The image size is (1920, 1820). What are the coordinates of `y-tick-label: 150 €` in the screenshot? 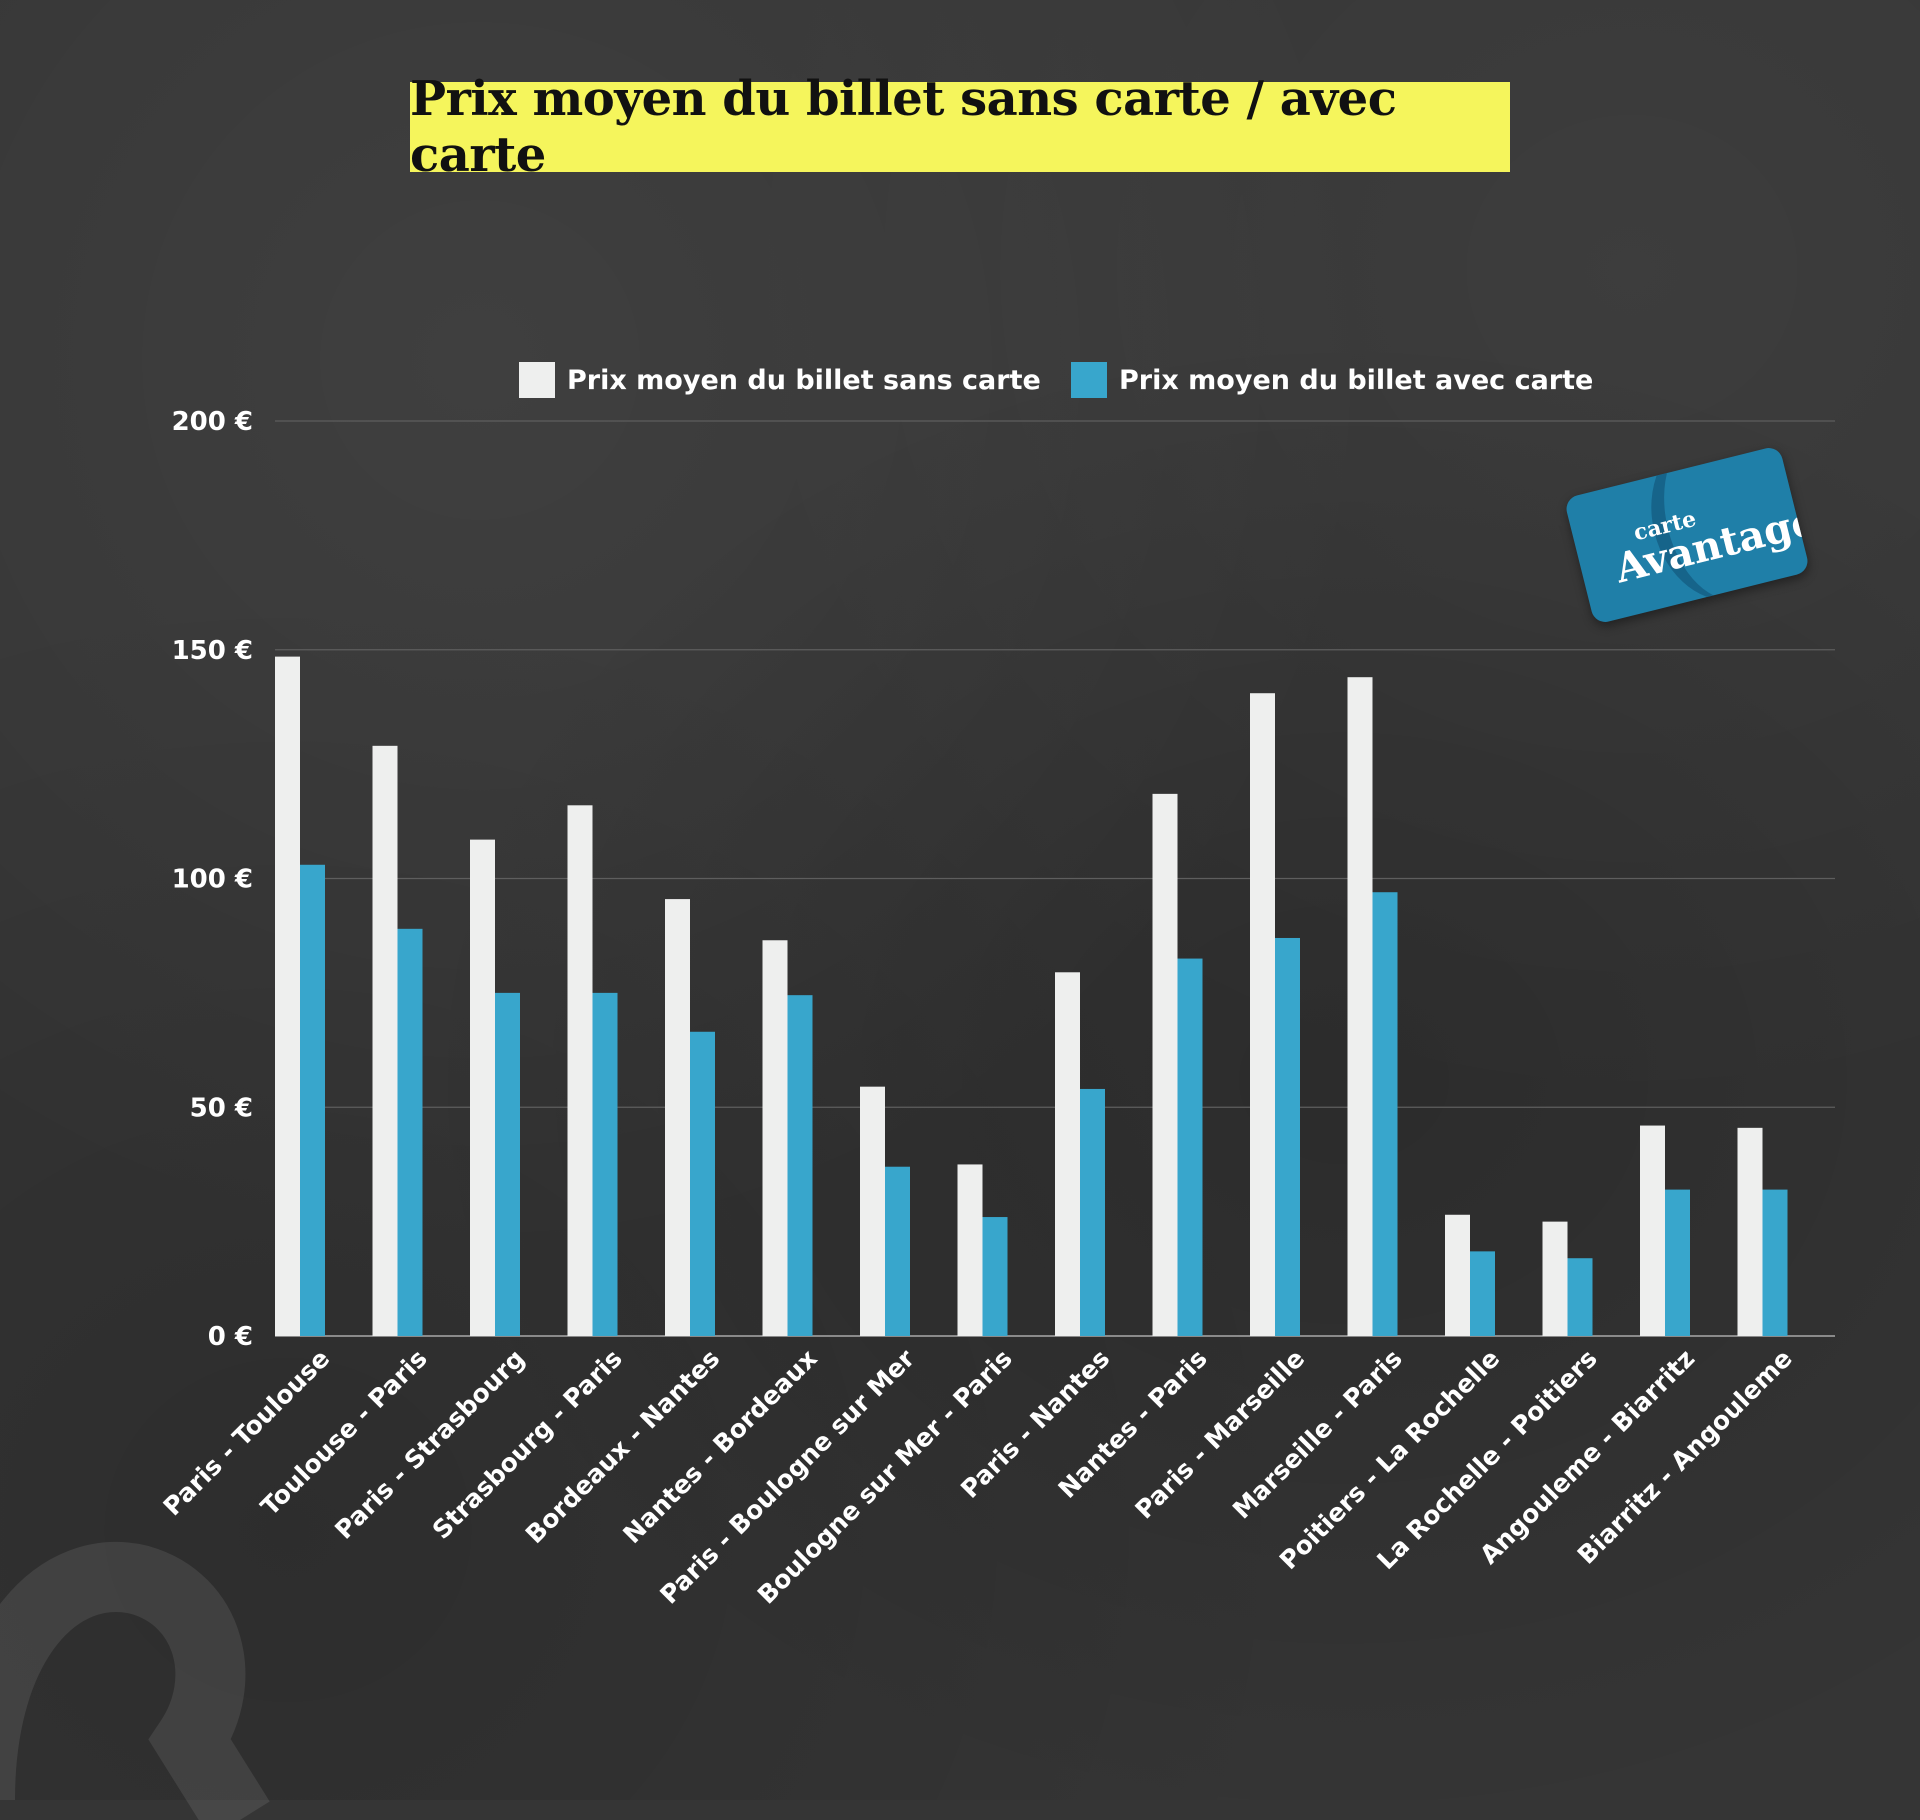 It's located at (212, 651).